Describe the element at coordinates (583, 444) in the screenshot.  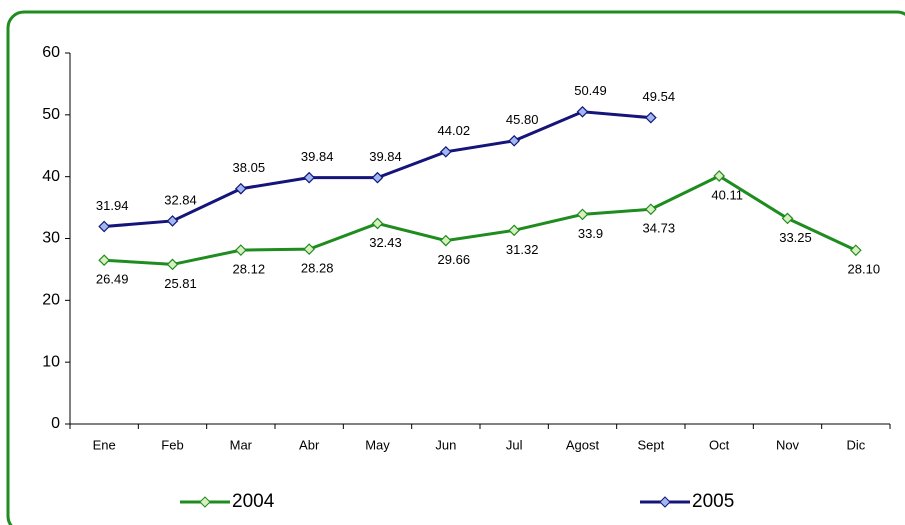
I see `x-tick-label: Agost` at that location.